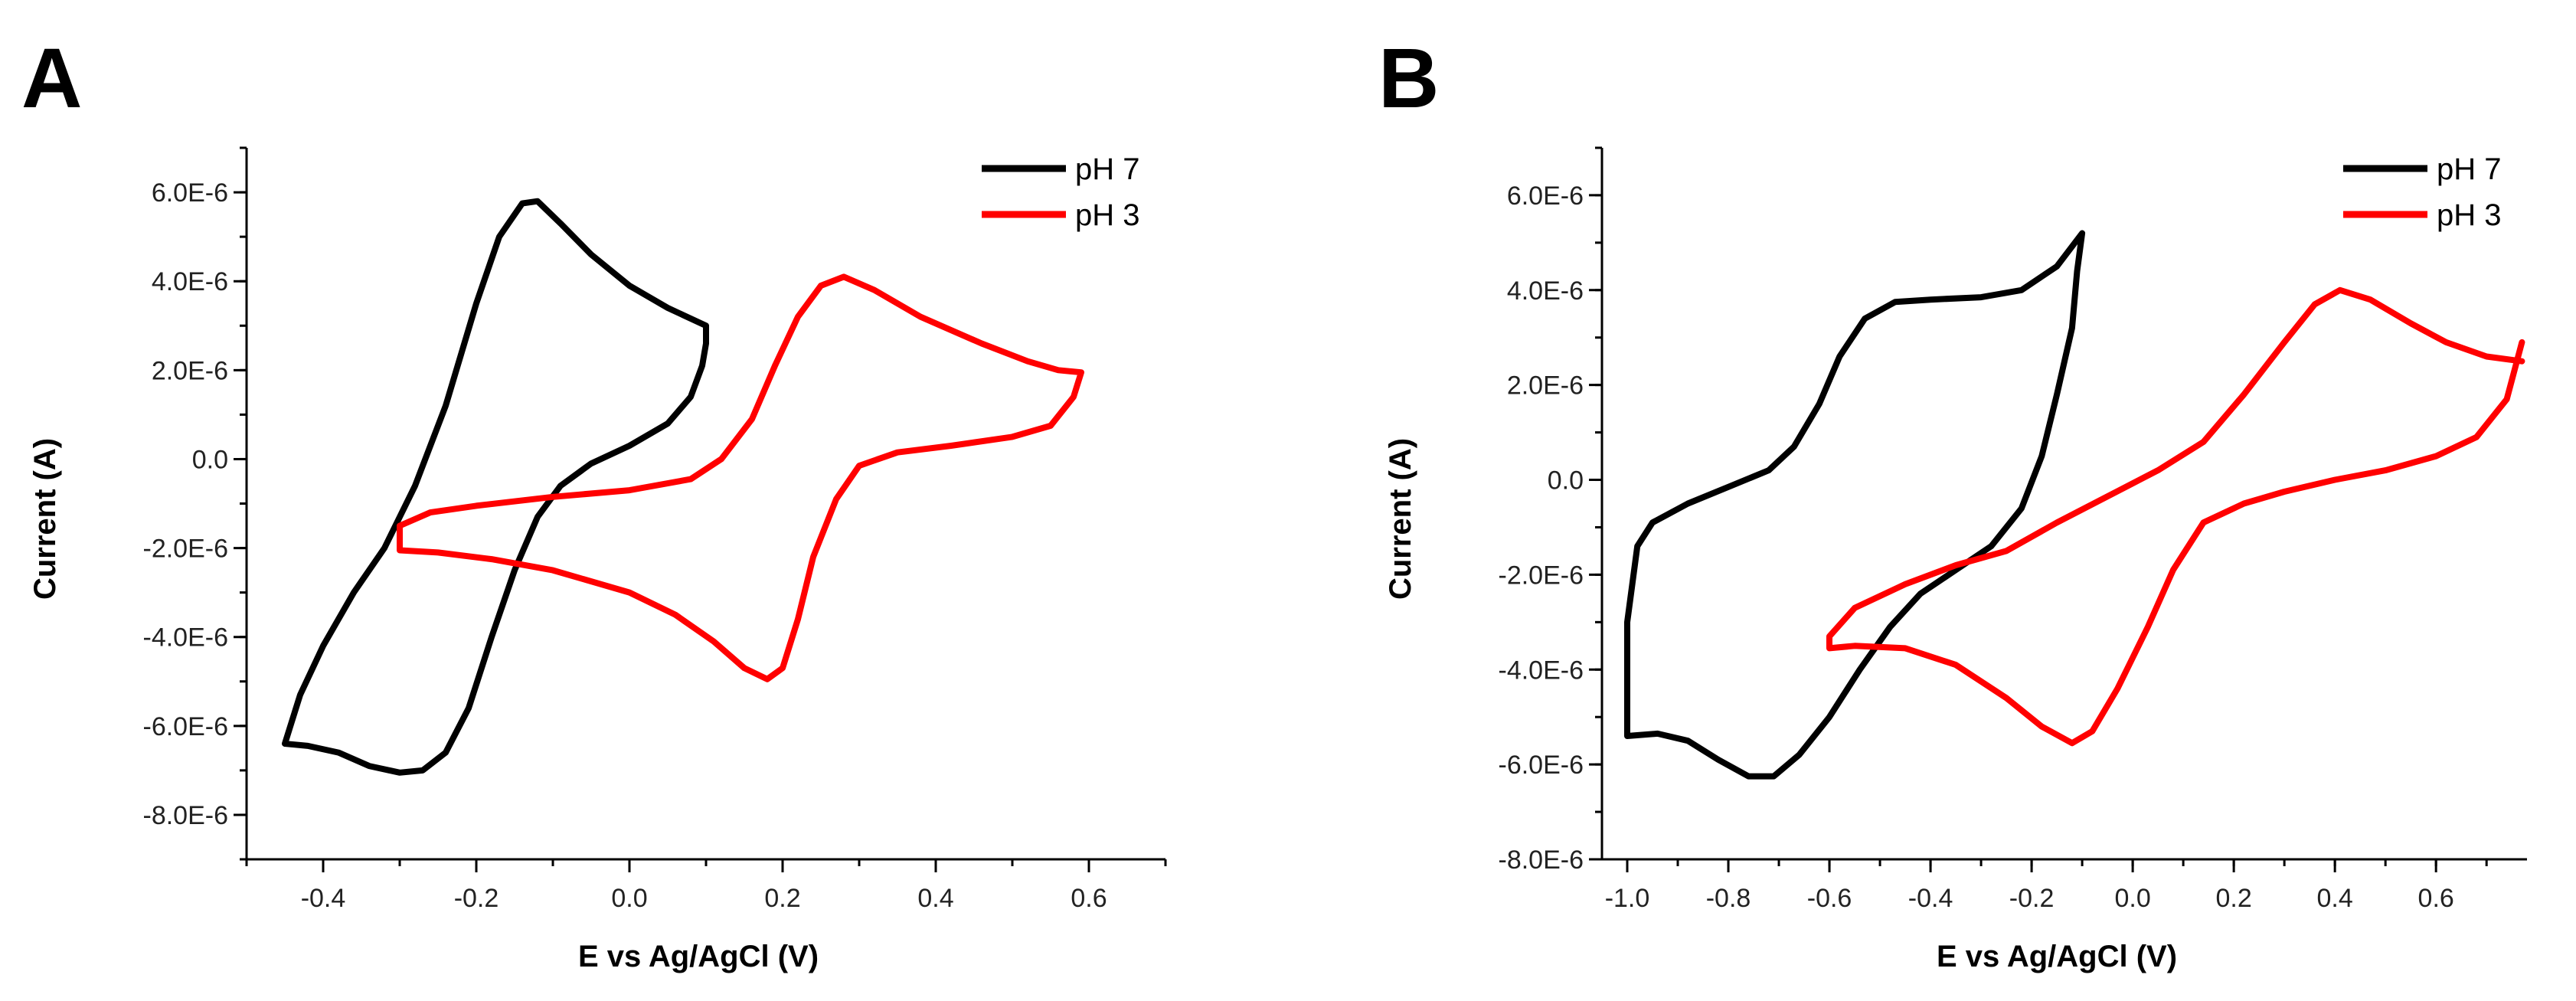 This screenshot has height=1001, width=2576. I want to click on panela-x-axis-title: E vs Ag/AgCl (V), so click(698, 956).